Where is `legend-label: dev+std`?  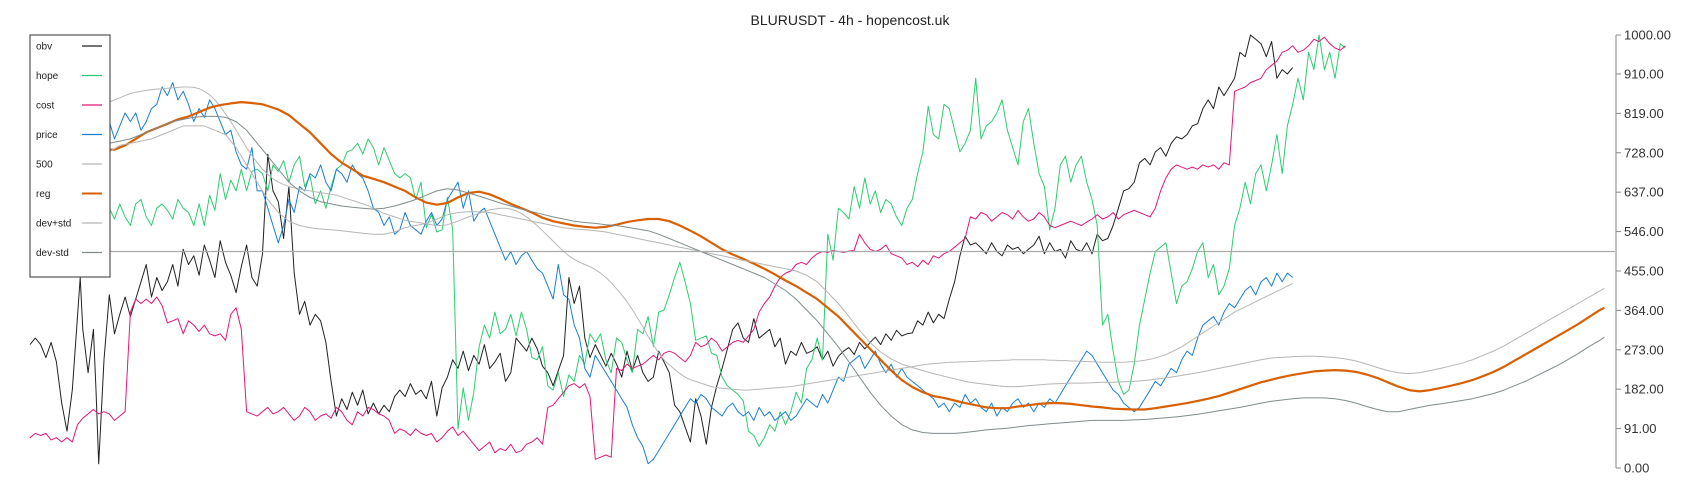
legend-label: dev+std is located at coordinates (53, 224).